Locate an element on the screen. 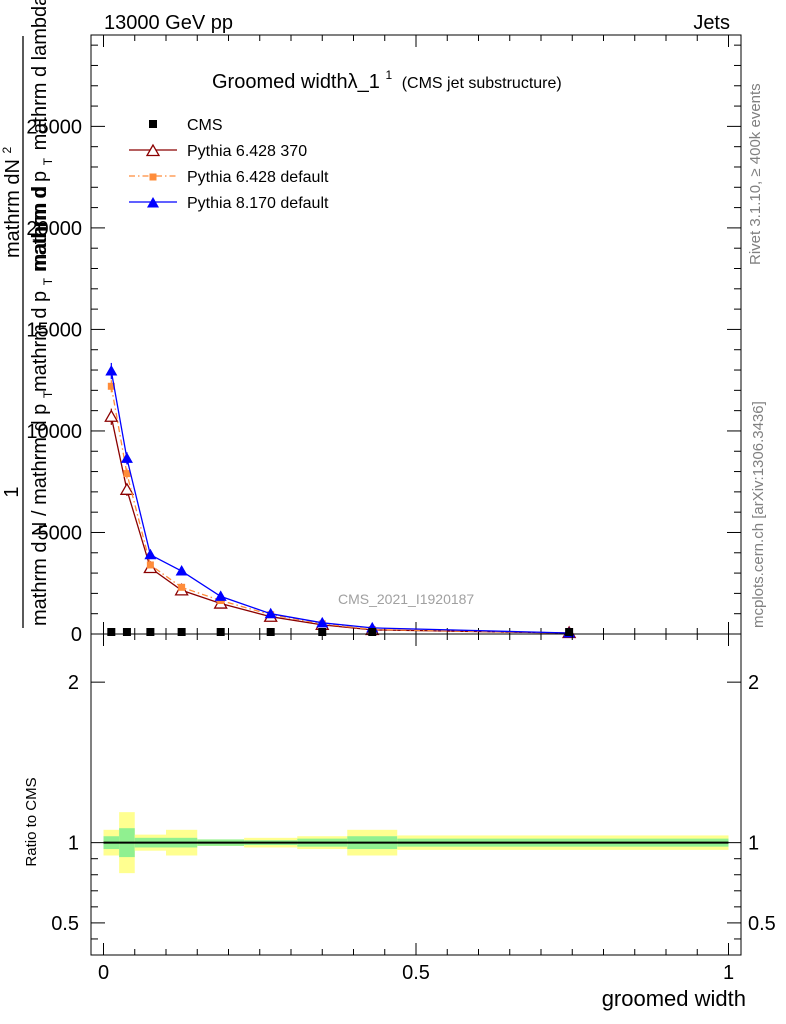  ratio-y-tick-label-right: 0.5 is located at coordinates (762, 924).